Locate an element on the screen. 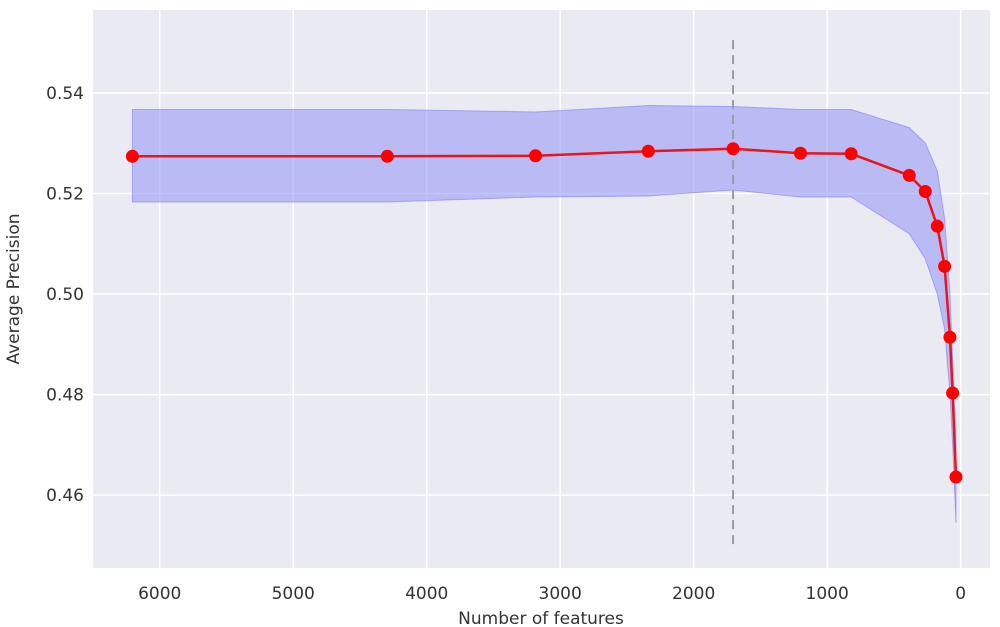 Image resolution: width=1000 pixels, height=627 pixels. x-tick-label: 5000 is located at coordinates (293, 594).